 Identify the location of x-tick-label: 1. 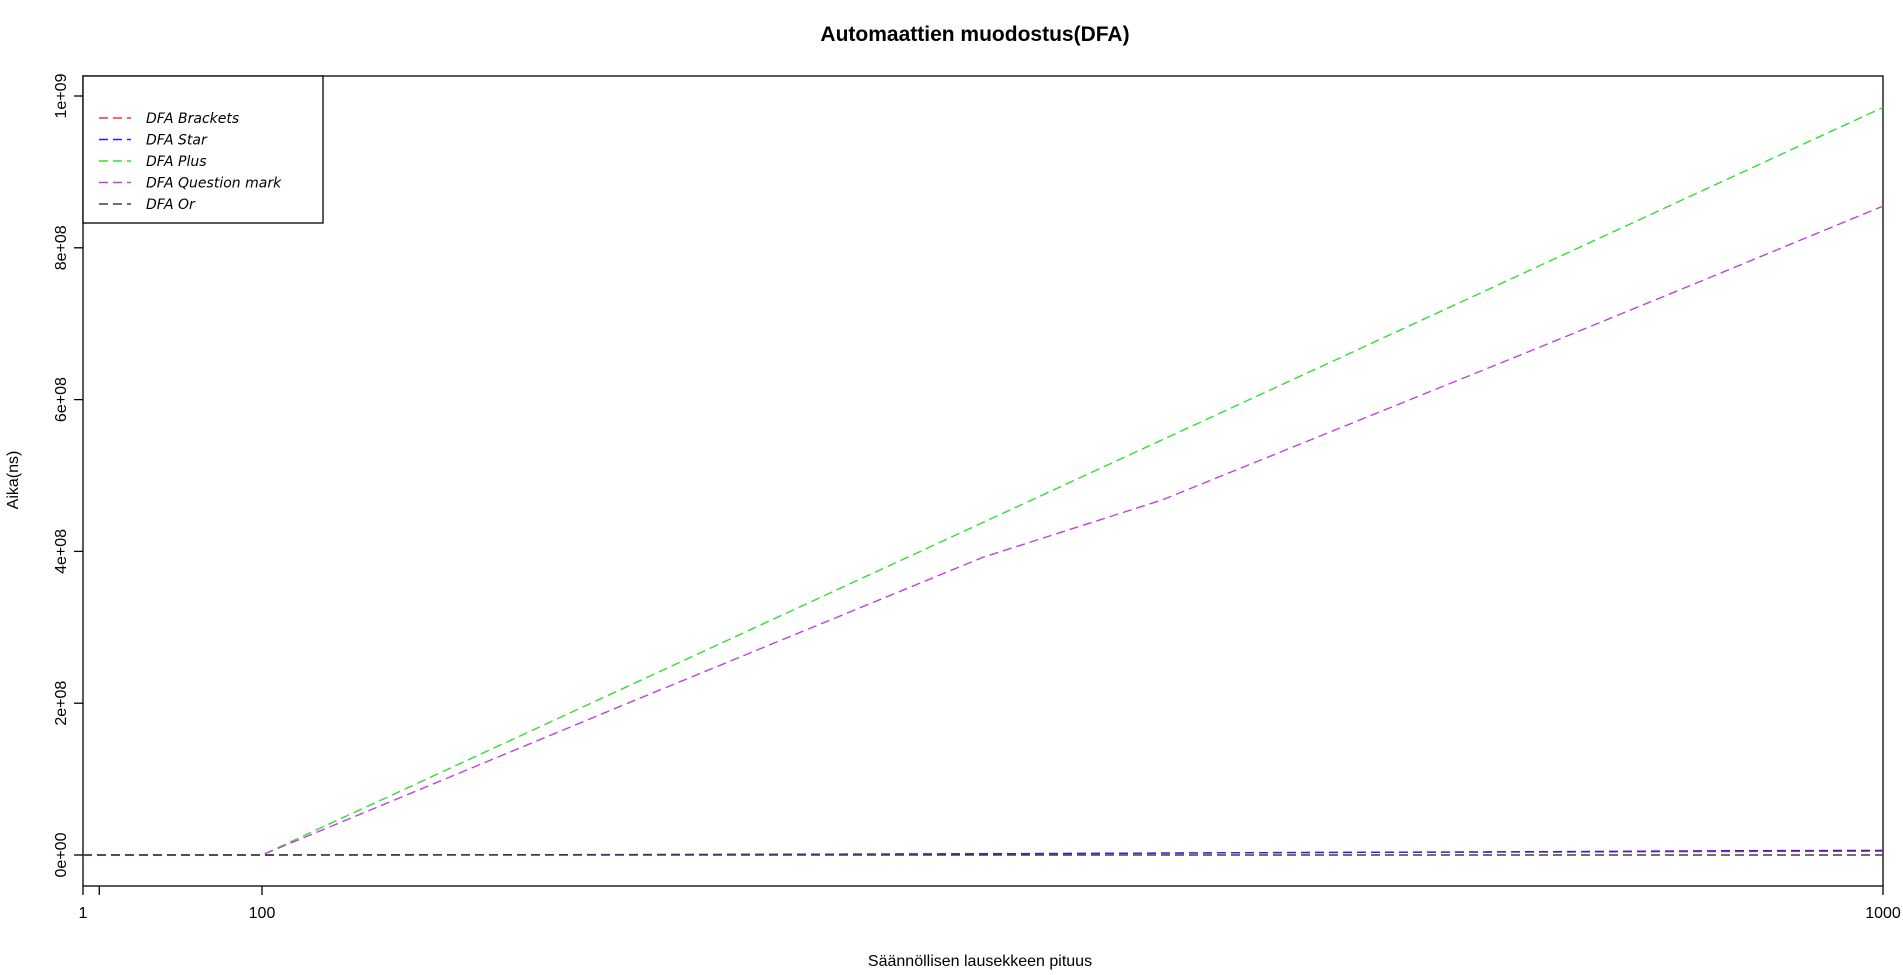
(83, 913).